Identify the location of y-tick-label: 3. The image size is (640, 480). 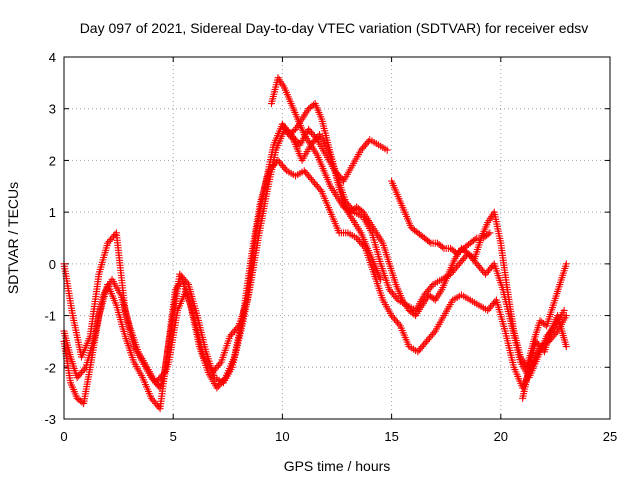
(52, 109).